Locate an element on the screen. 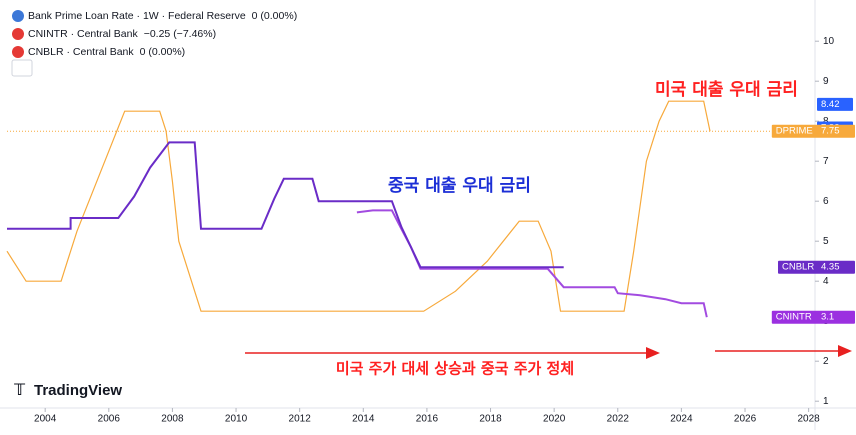  x-tick-label: 2008 is located at coordinates (172, 419).